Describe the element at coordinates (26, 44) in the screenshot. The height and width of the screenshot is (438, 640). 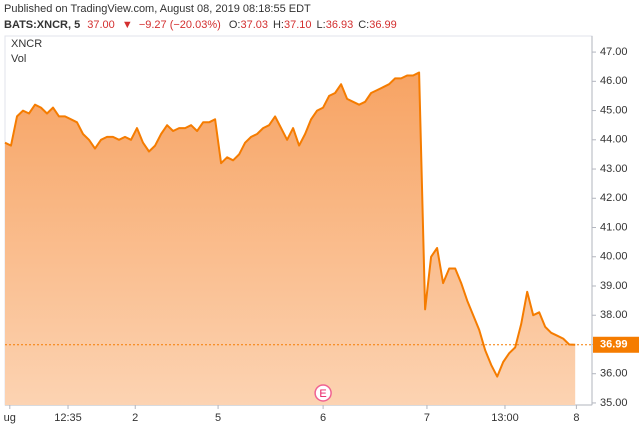
I see `legend-symbol: XNCR` at that location.